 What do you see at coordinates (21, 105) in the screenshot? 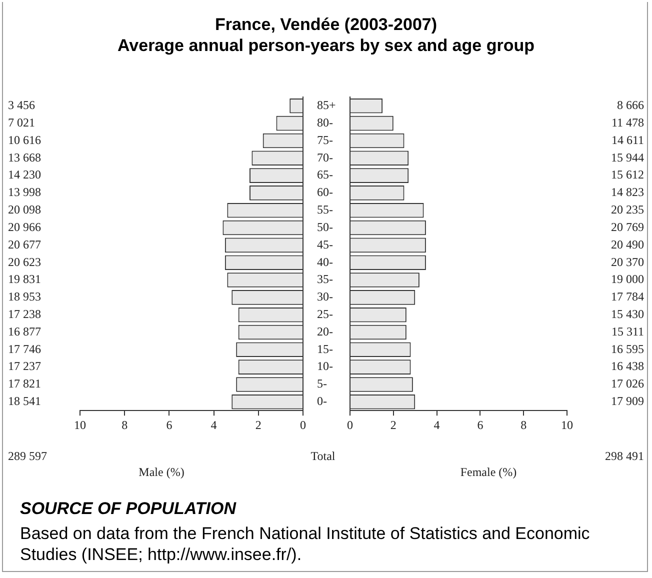
I see `text: 3 456` at bounding box center [21, 105].